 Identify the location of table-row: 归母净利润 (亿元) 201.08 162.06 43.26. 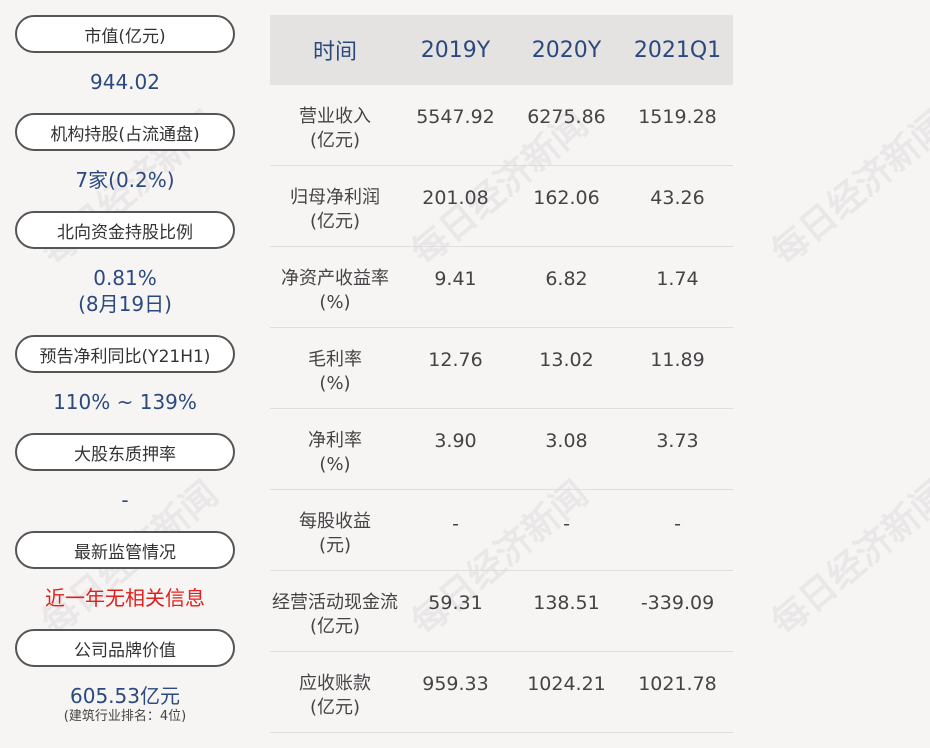
(501, 206).